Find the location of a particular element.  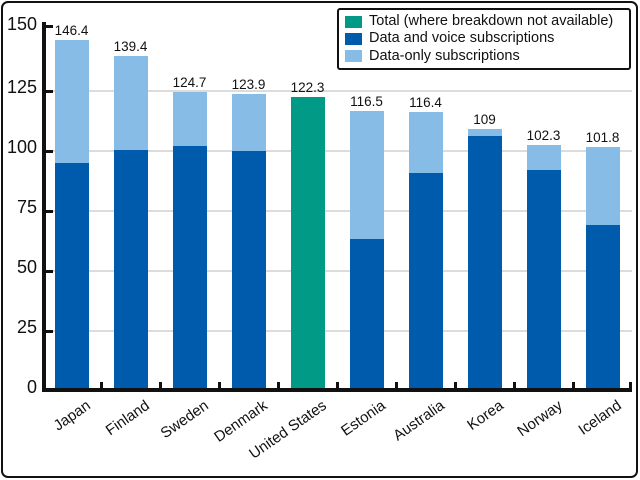

bar-value-label: 139.4 is located at coordinates (130, 47).